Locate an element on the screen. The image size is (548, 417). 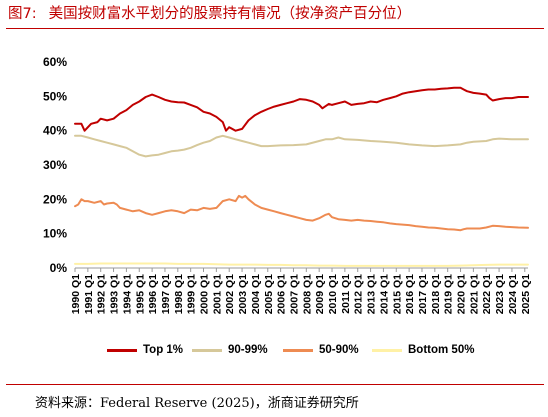
y-axis: 0% 10% 20% 30% 40% 50% 60% is located at coordinates (55, 165).